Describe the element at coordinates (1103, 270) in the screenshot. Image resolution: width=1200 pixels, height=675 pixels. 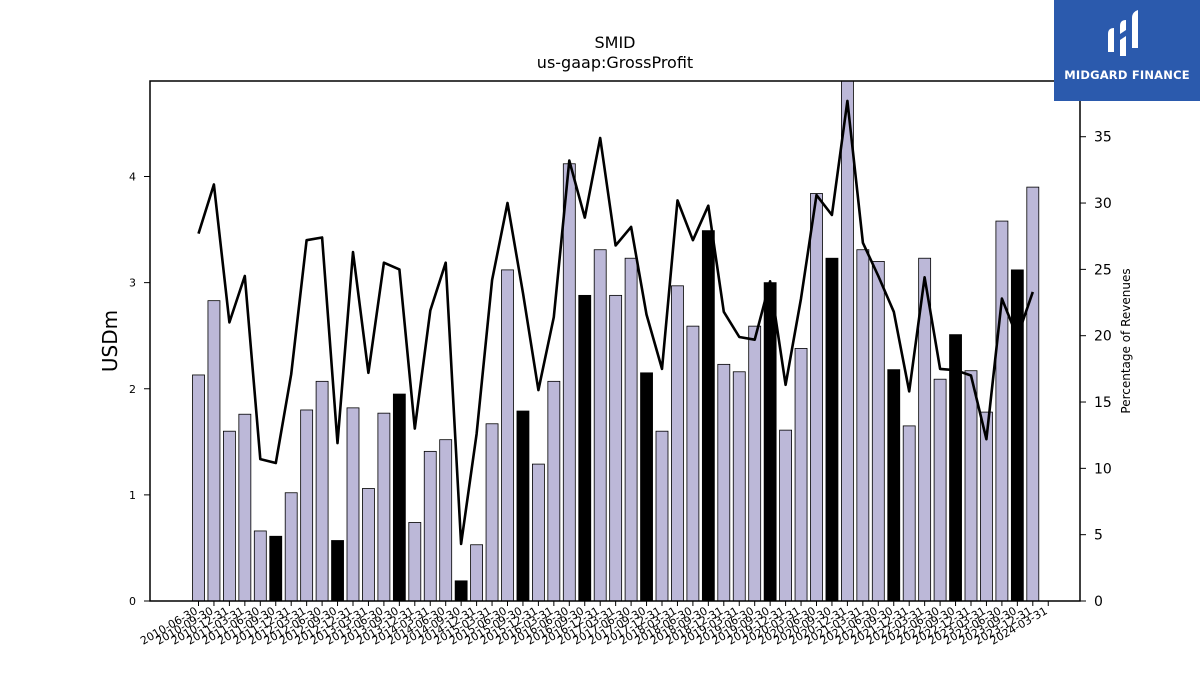
I see `right-tick-label: 25` at that location.